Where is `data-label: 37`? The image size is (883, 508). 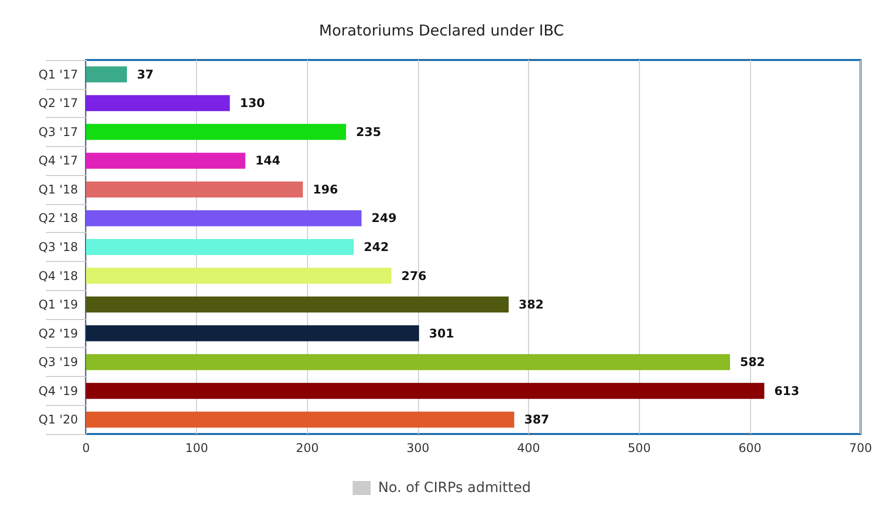 data-label: 37 is located at coordinates (145, 74).